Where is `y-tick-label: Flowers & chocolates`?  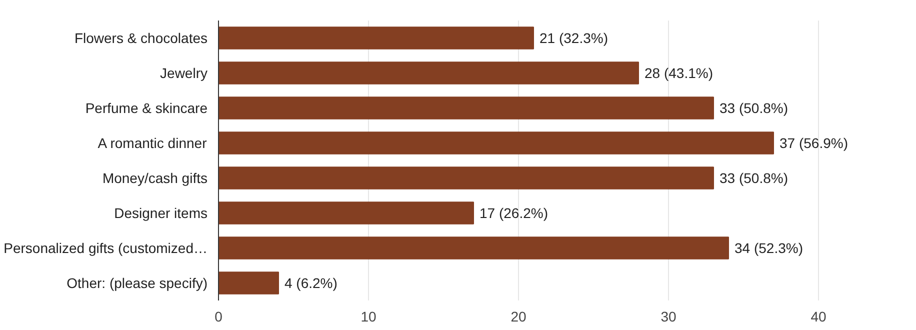
y-tick-label: Flowers & chocolates is located at coordinates (141, 38).